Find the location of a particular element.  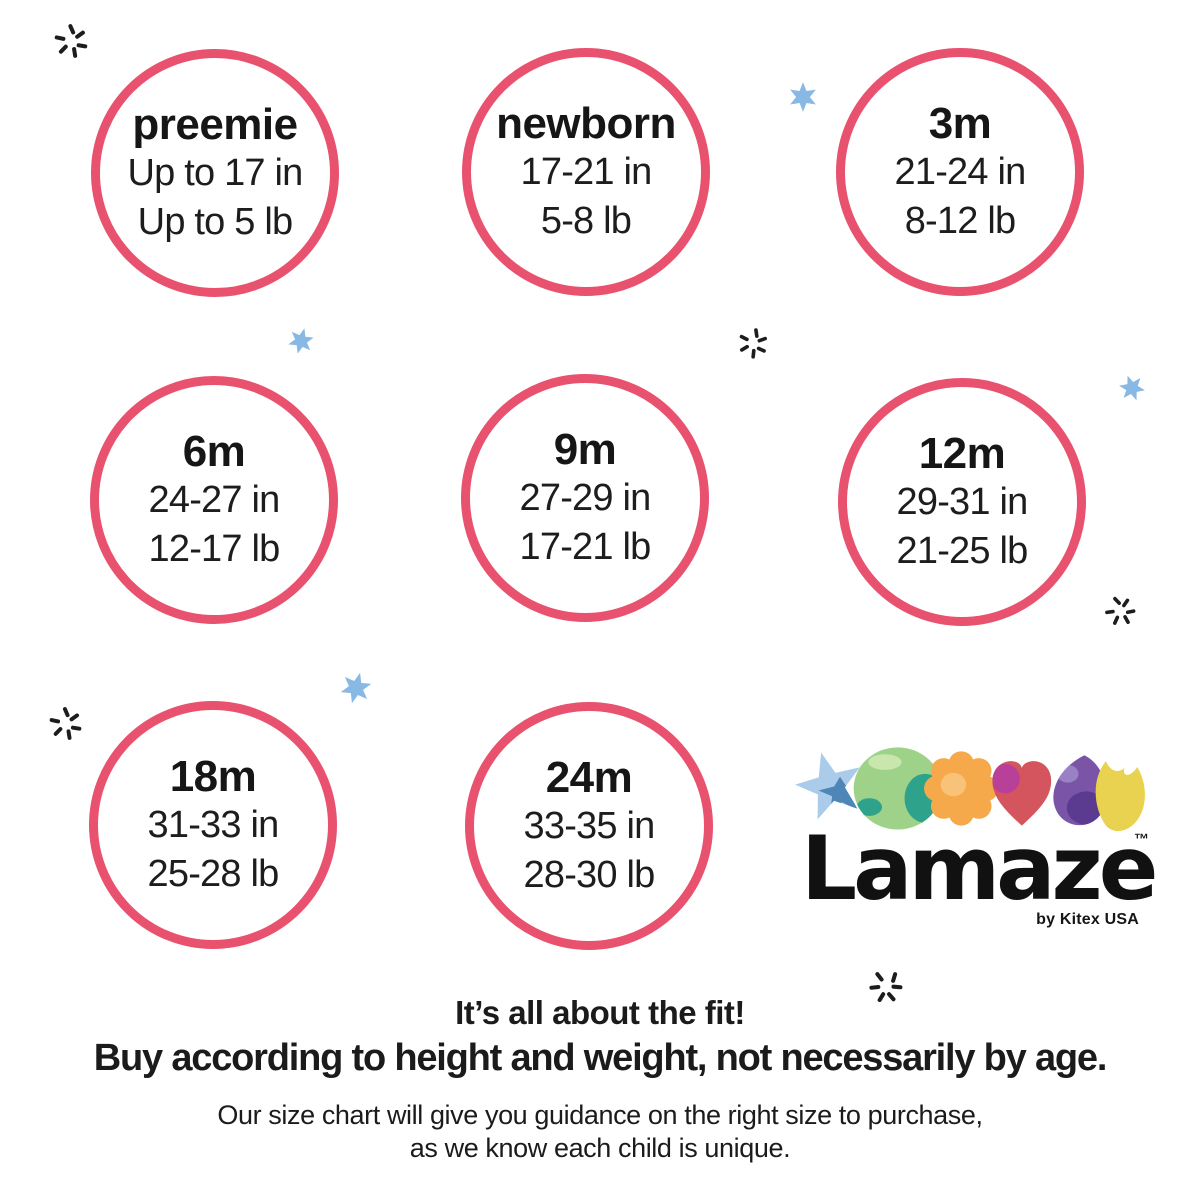

logo-red-heart-icon is located at coordinates (1022, 793).